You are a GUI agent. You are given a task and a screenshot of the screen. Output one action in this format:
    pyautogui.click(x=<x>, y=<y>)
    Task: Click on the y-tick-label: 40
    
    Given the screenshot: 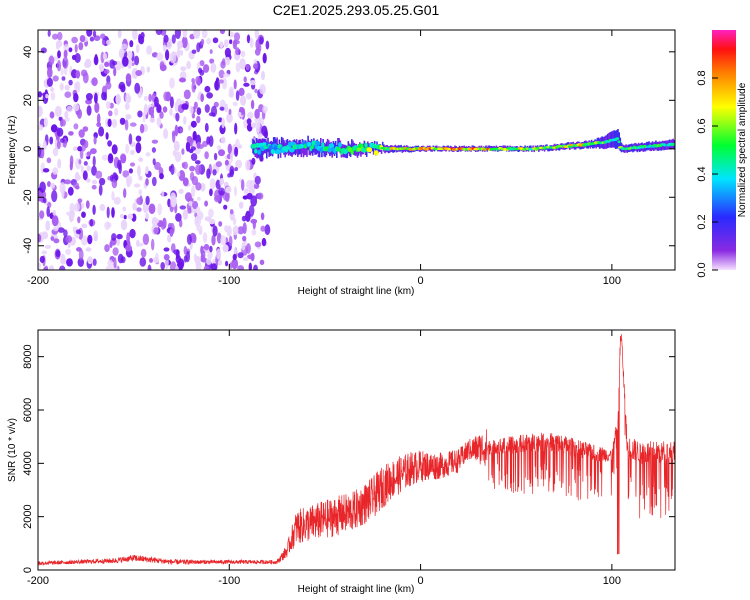 What is the action you would take?
    pyautogui.click(x=28, y=52)
    